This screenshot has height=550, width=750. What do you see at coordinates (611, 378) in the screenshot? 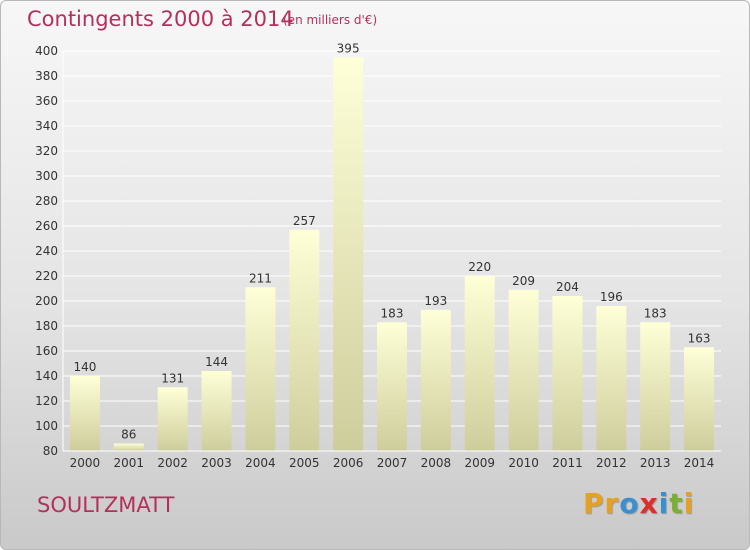
I see `bar-2012` at bounding box center [611, 378].